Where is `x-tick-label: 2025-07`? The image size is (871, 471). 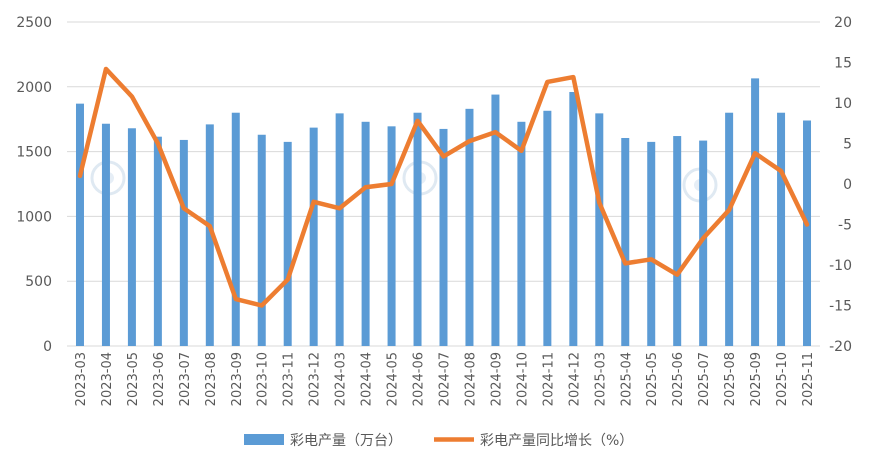 x-tick-label: 2025-07 is located at coordinates (704, 379).